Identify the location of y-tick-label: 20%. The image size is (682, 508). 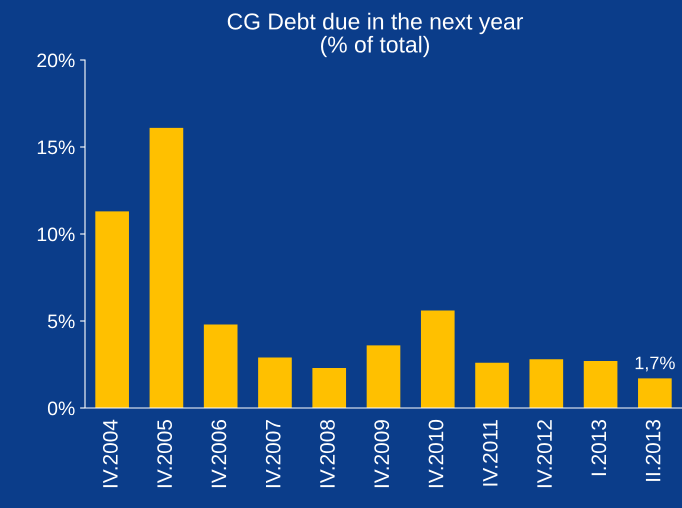
(56, 60).